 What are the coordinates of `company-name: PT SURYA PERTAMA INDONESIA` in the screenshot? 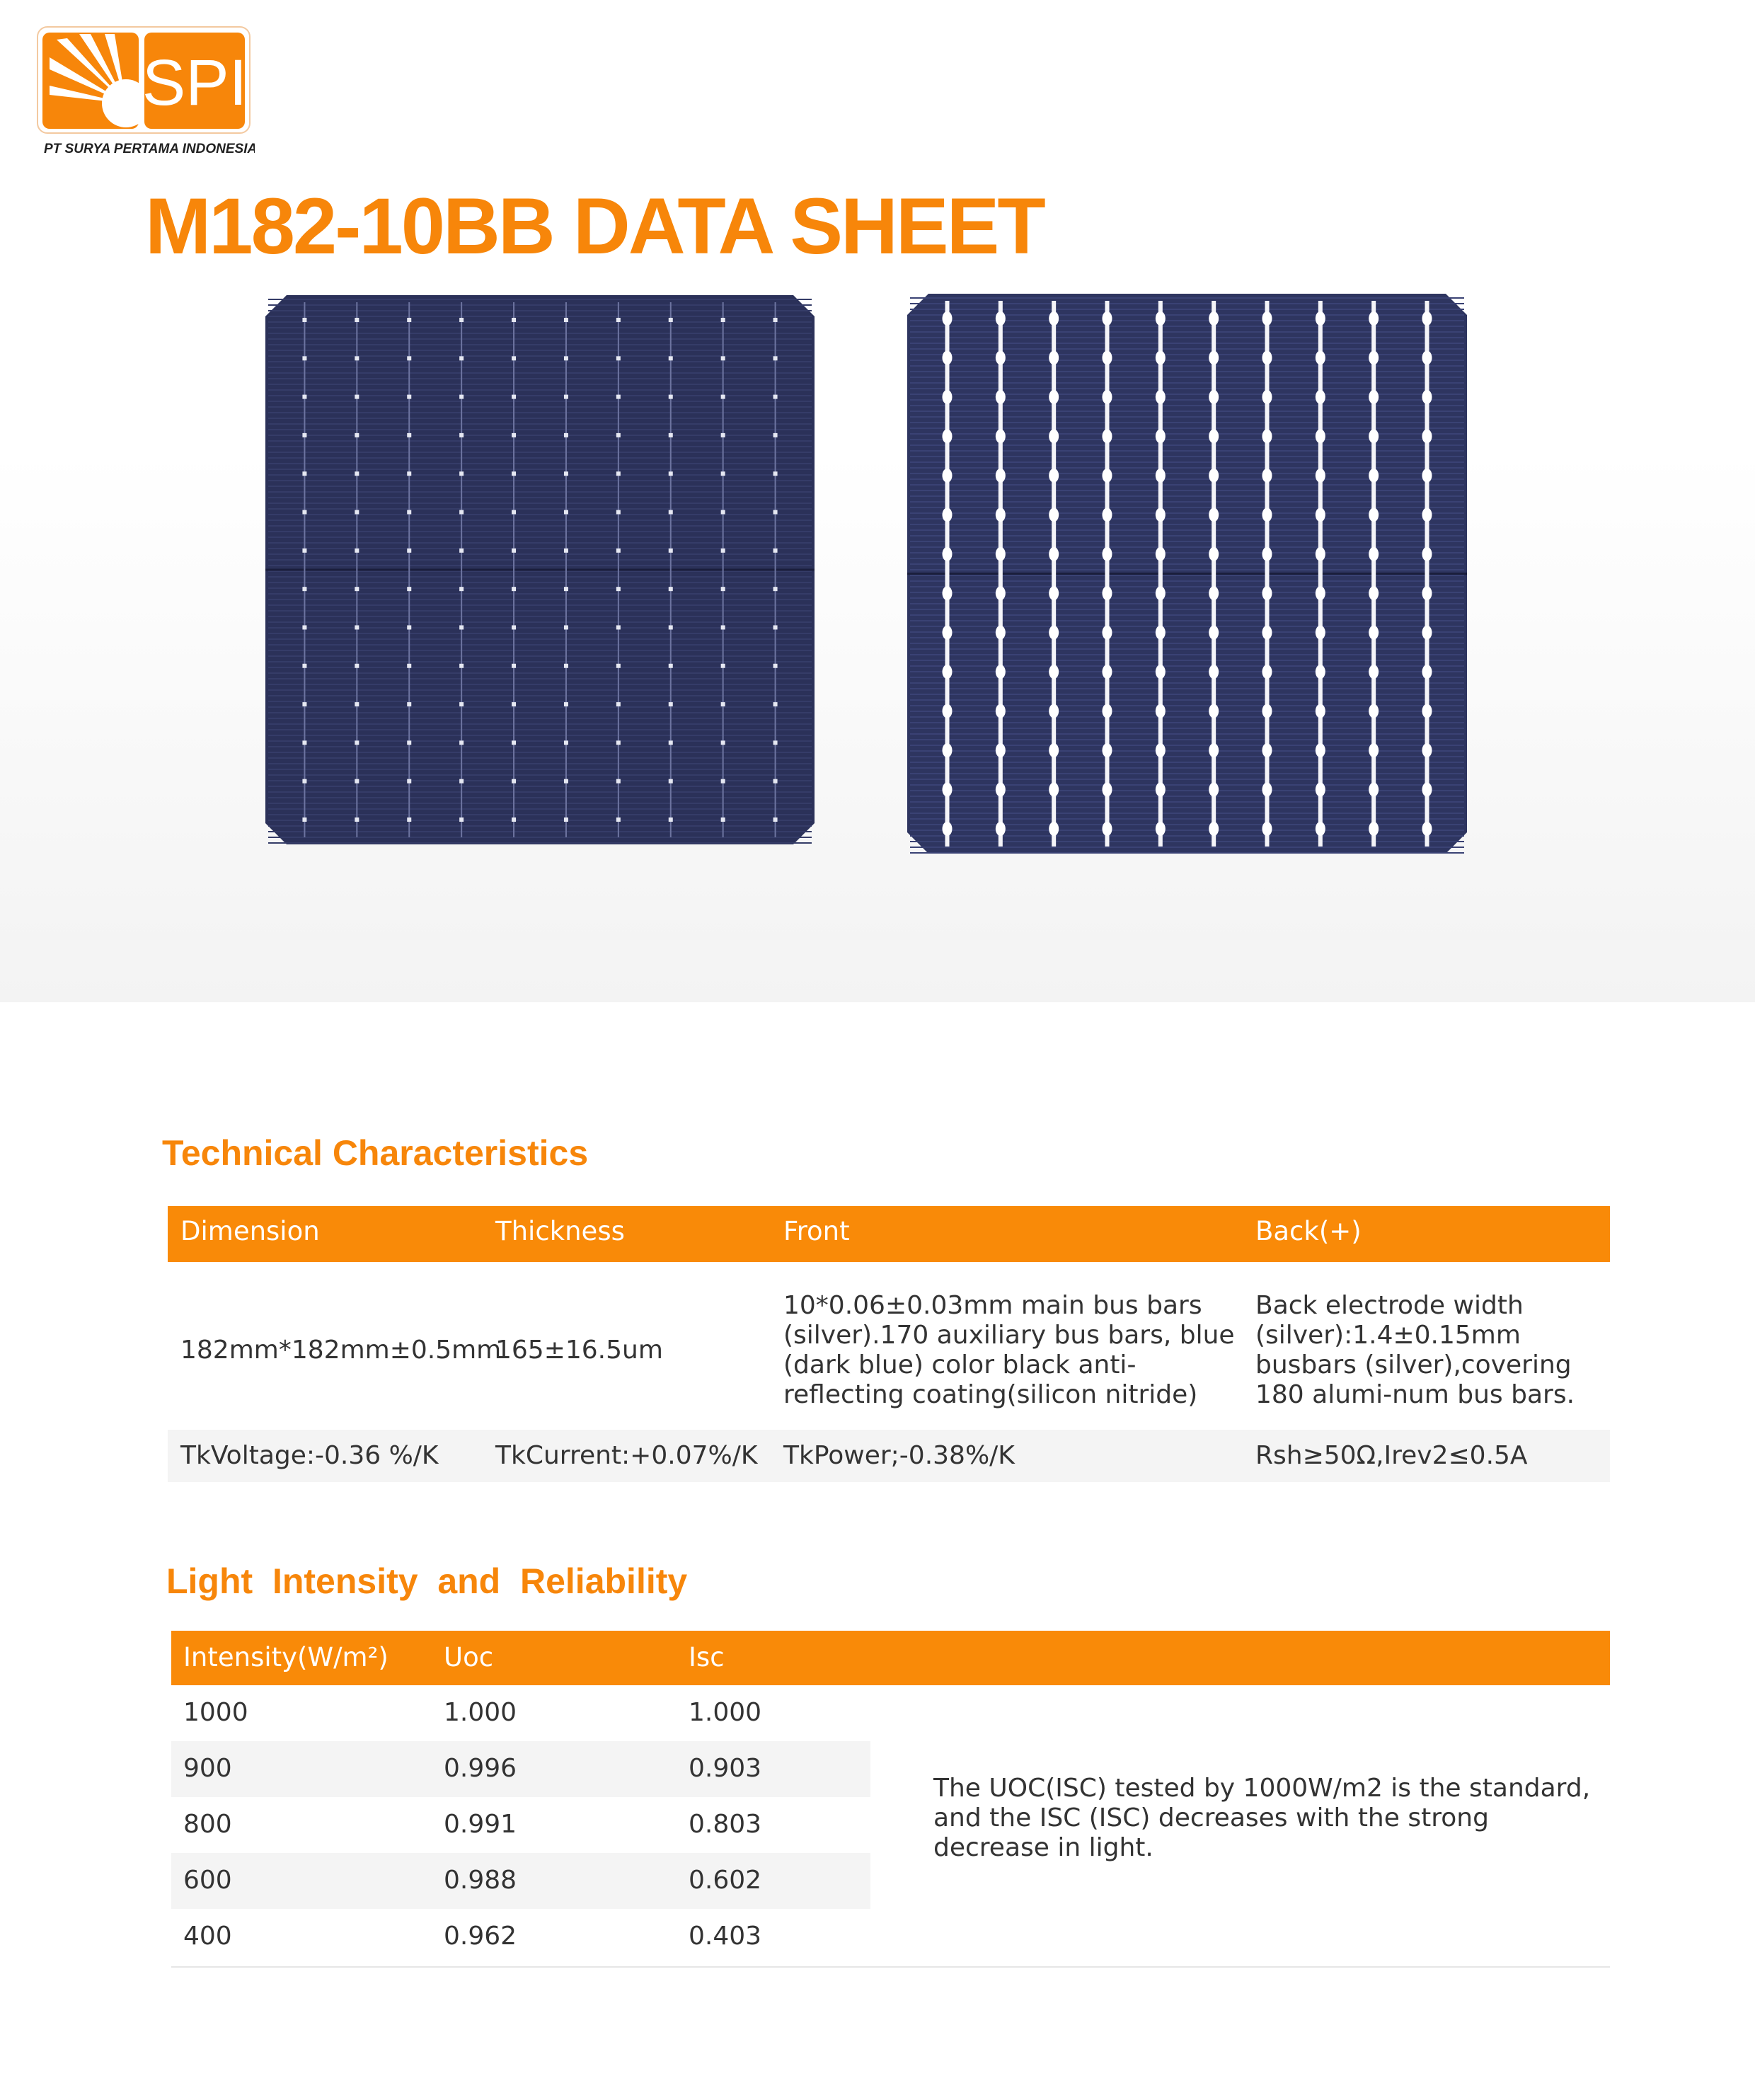 It's located at (149, 149).